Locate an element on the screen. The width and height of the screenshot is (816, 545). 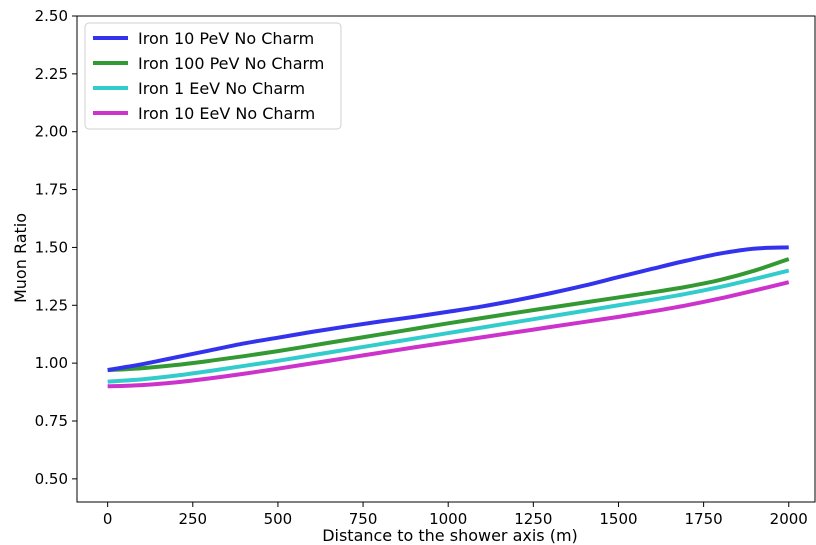
y-axis-label: Muon Ratio is located at coordinates (20, 258).